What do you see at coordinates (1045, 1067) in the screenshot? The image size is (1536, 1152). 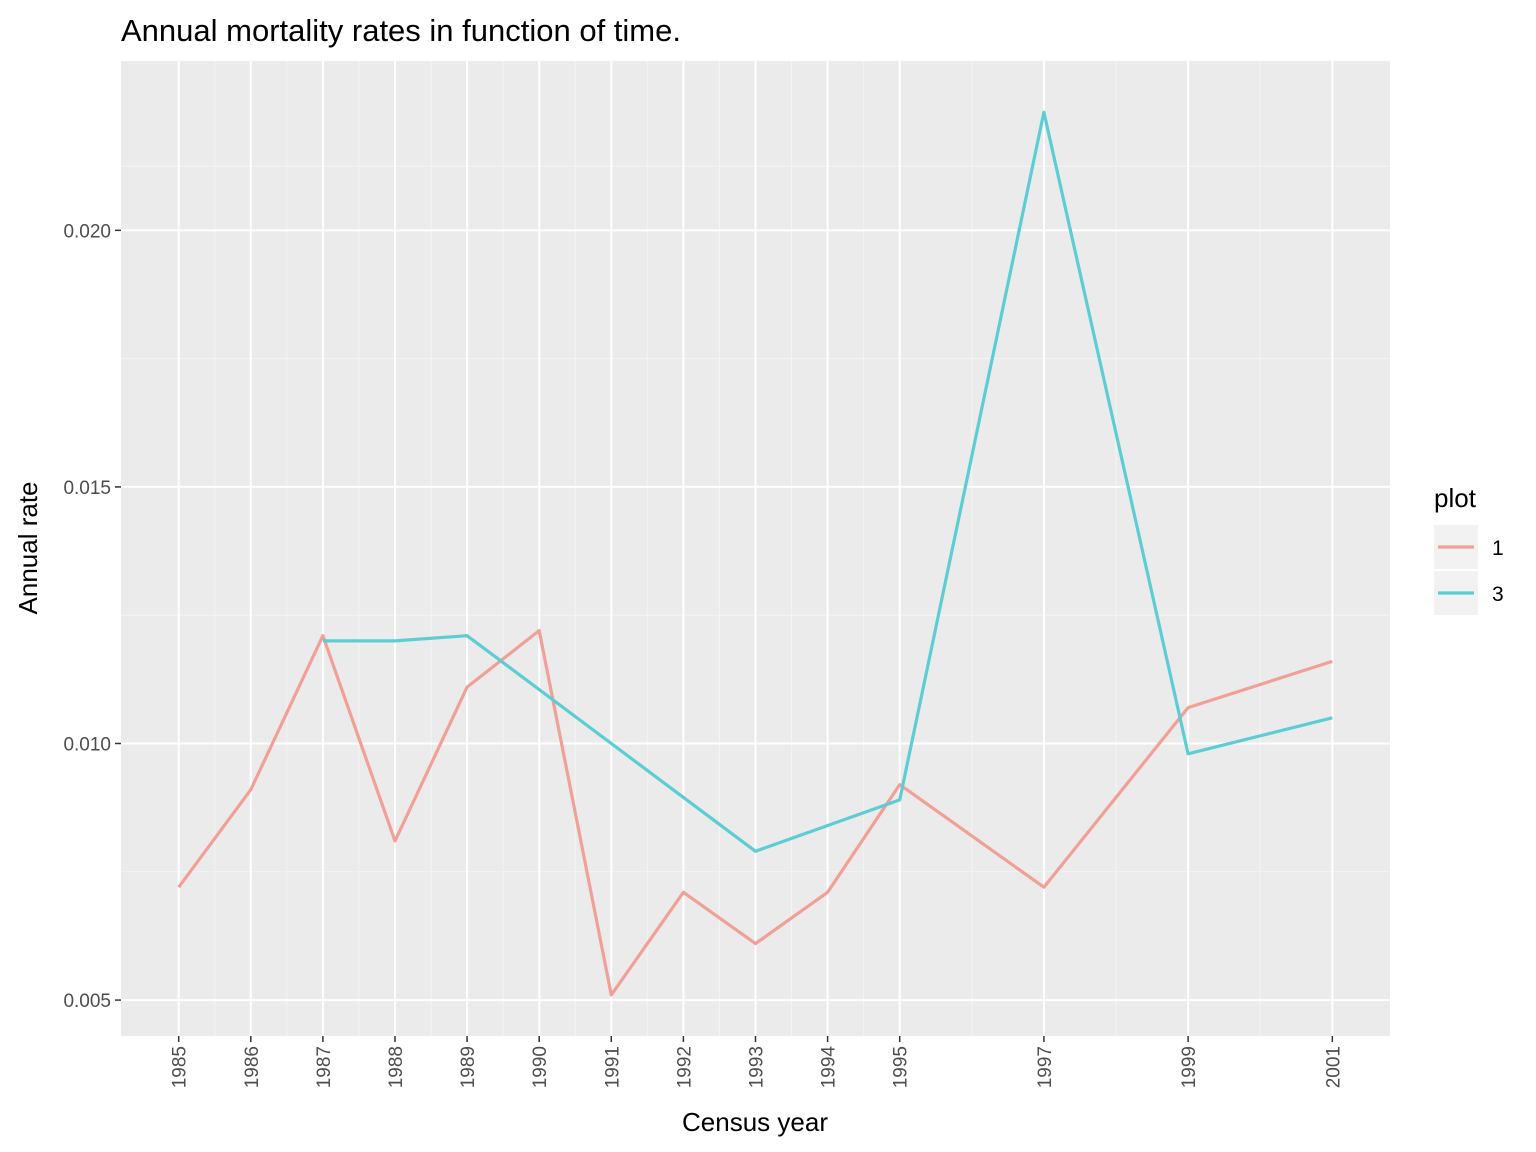 I see `x-tick-label: 1997` at bounding box center [1045, 1067].